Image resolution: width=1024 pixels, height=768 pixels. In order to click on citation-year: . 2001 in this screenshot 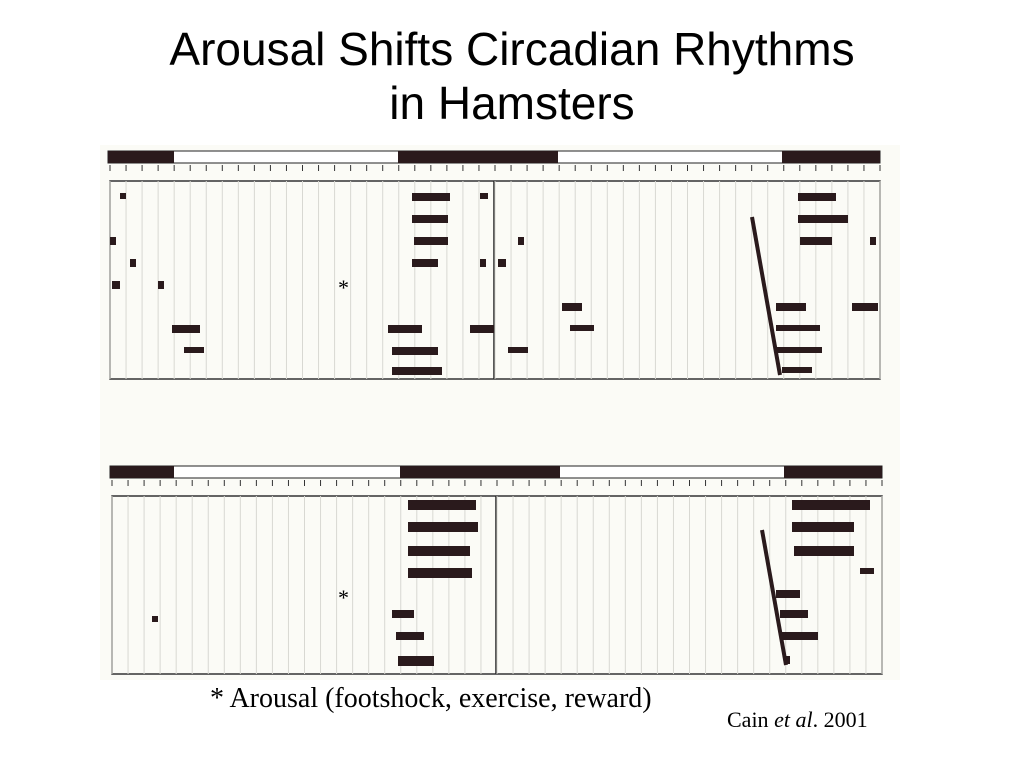, I will do `click(840, 719)`.